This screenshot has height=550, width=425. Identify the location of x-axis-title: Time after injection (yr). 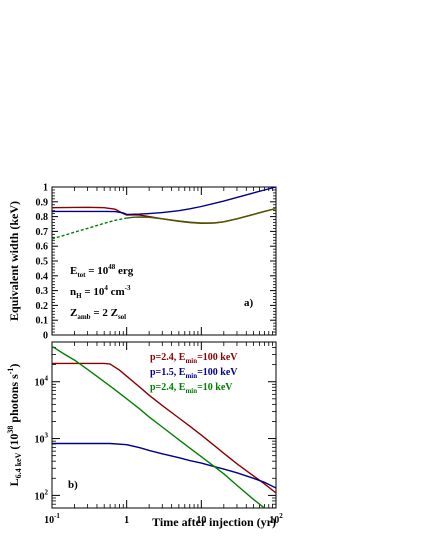
(214, 522).